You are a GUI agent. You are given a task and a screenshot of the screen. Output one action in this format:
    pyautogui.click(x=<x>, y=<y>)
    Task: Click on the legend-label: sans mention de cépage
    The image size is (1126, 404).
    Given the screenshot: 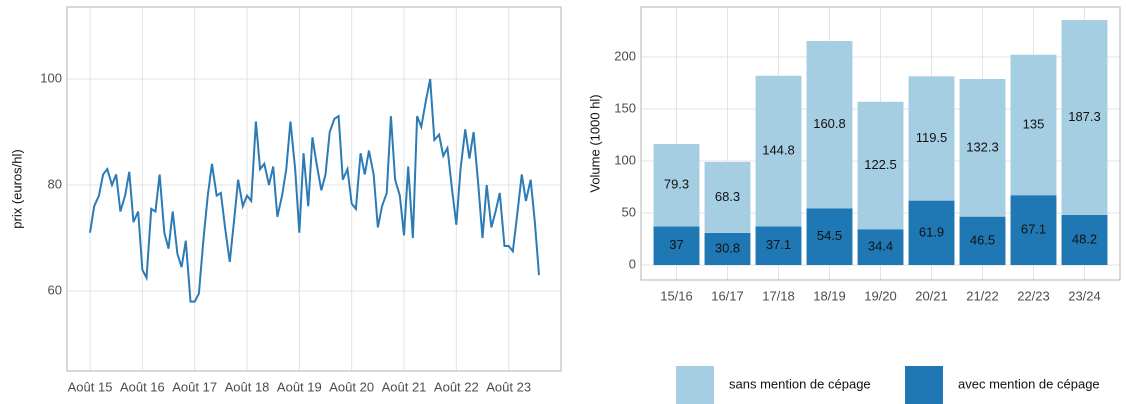 What is the action you would take?
    pyautogui.click(x=800, y=383)
    